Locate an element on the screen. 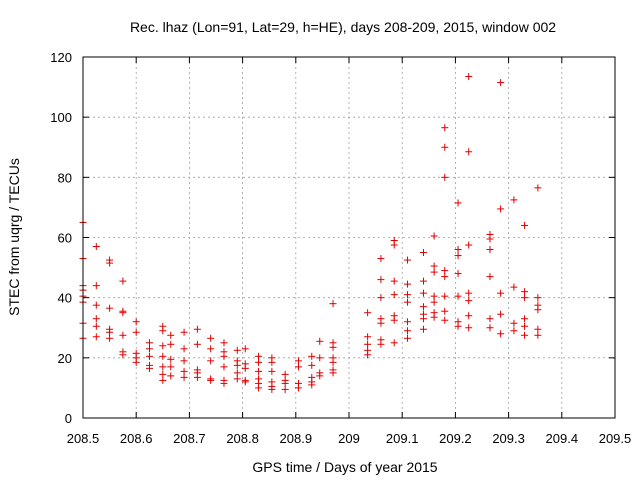 The image size is (640, 480). y-tick-label: 60 is located at coordinates (65, 238).